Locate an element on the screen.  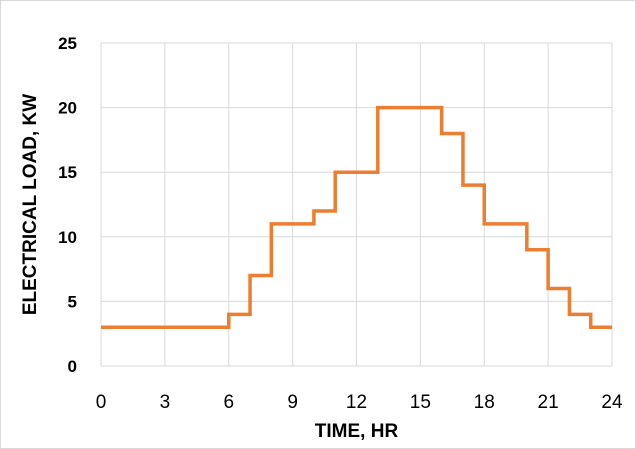
y-tick-label: 20 is located at coordinates (67, 108).